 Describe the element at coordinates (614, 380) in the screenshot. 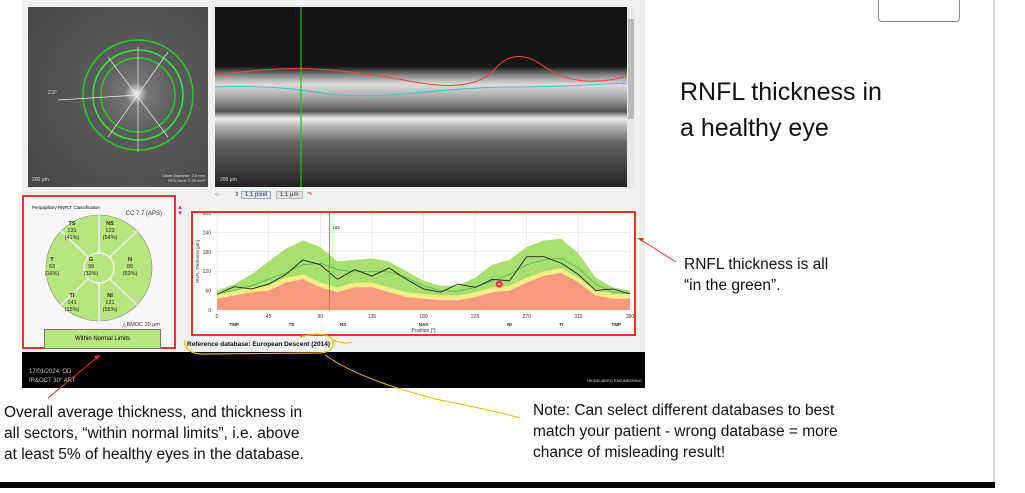

I see `heidelberg-logo: HEIDELBERG ENGINEERING` at that location.